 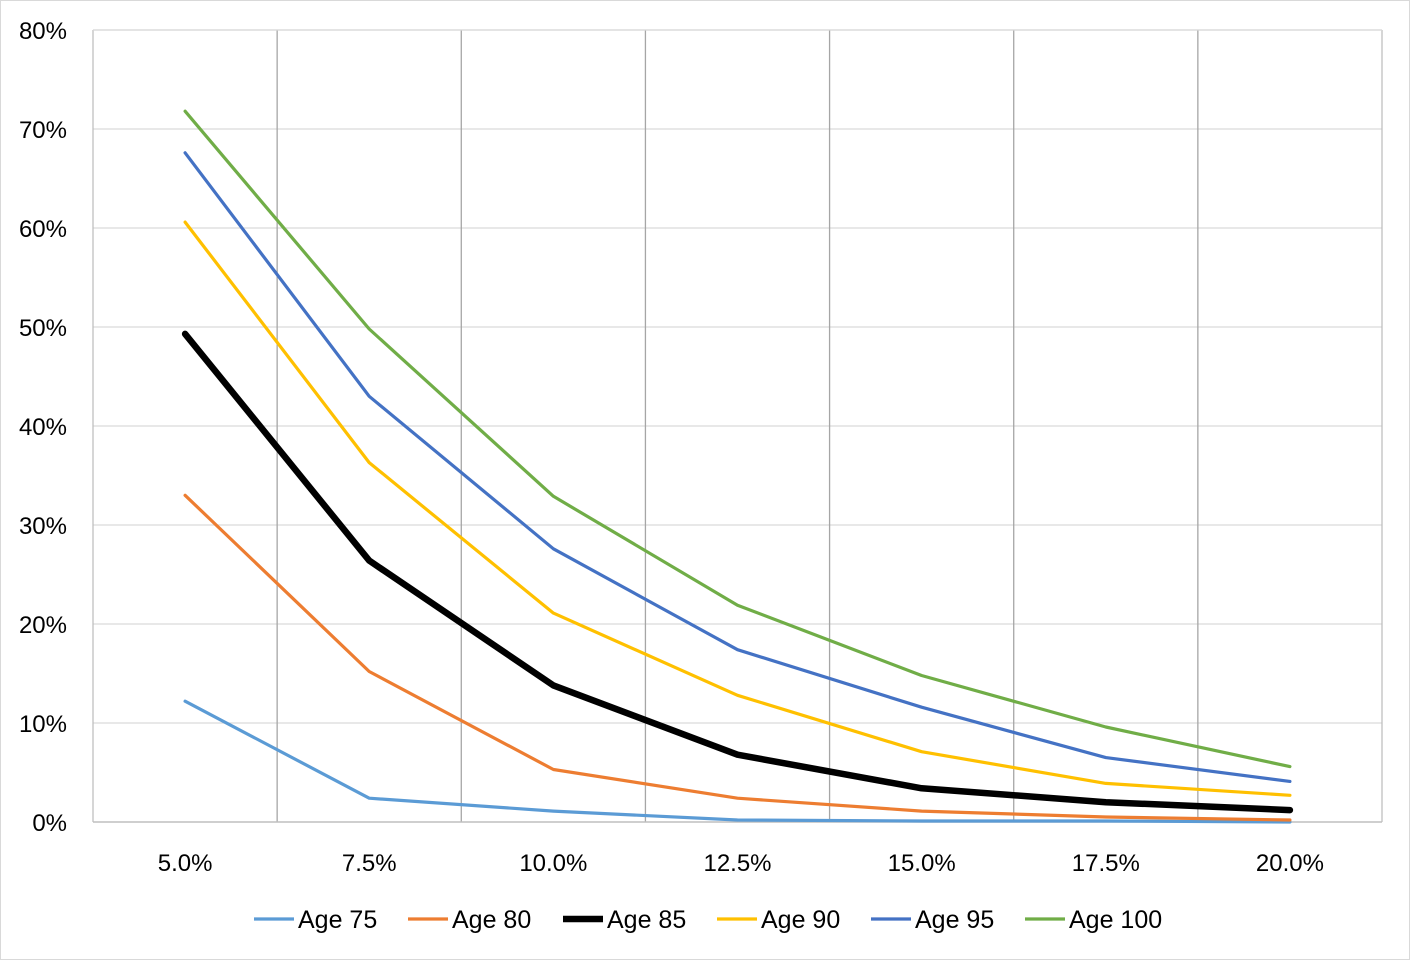 What do you see at coordinates (553, 863) in the screenshot?
I see `x-tick-label: 10.0%` at bounding box center [553, 863].